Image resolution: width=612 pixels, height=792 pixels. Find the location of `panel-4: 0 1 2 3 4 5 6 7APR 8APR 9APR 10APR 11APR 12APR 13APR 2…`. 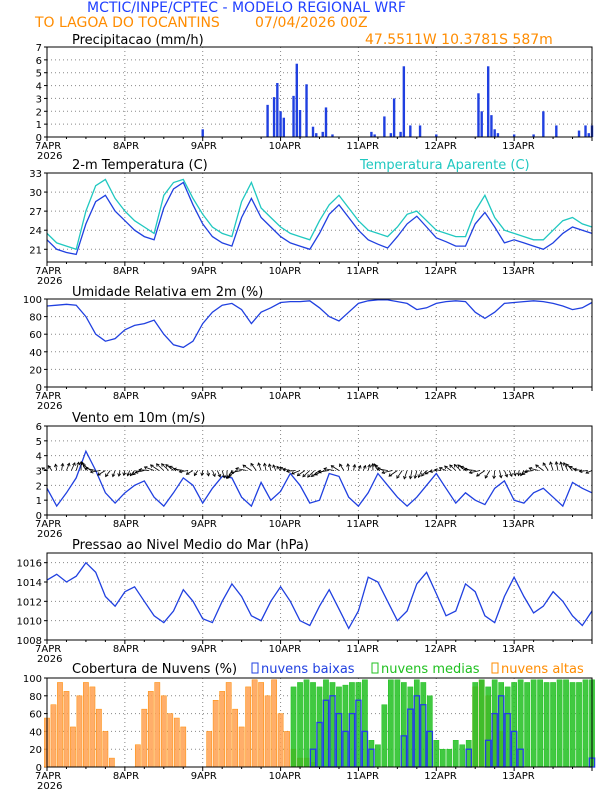

panel-4: 0 1 2 3 4 5 6 7APR 8APR 9APR 10APR 11APR 12APR 13APR 2… is located at coordinates (314, 475).